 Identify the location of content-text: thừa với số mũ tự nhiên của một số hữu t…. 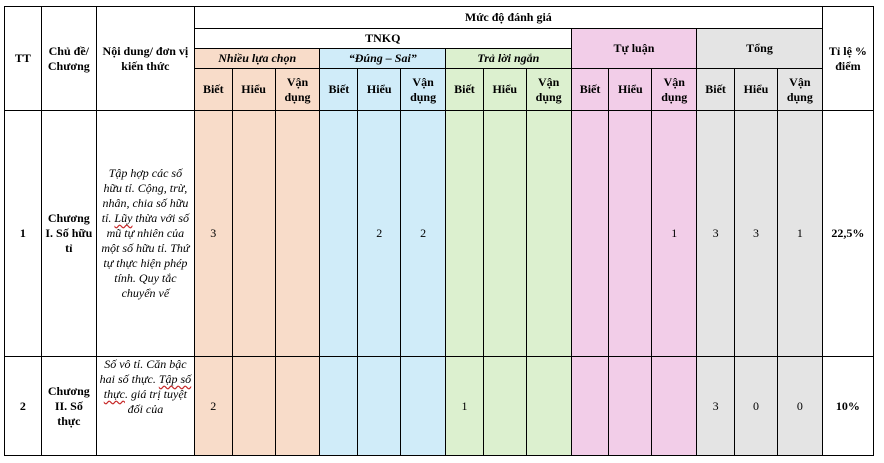
(145, 255).